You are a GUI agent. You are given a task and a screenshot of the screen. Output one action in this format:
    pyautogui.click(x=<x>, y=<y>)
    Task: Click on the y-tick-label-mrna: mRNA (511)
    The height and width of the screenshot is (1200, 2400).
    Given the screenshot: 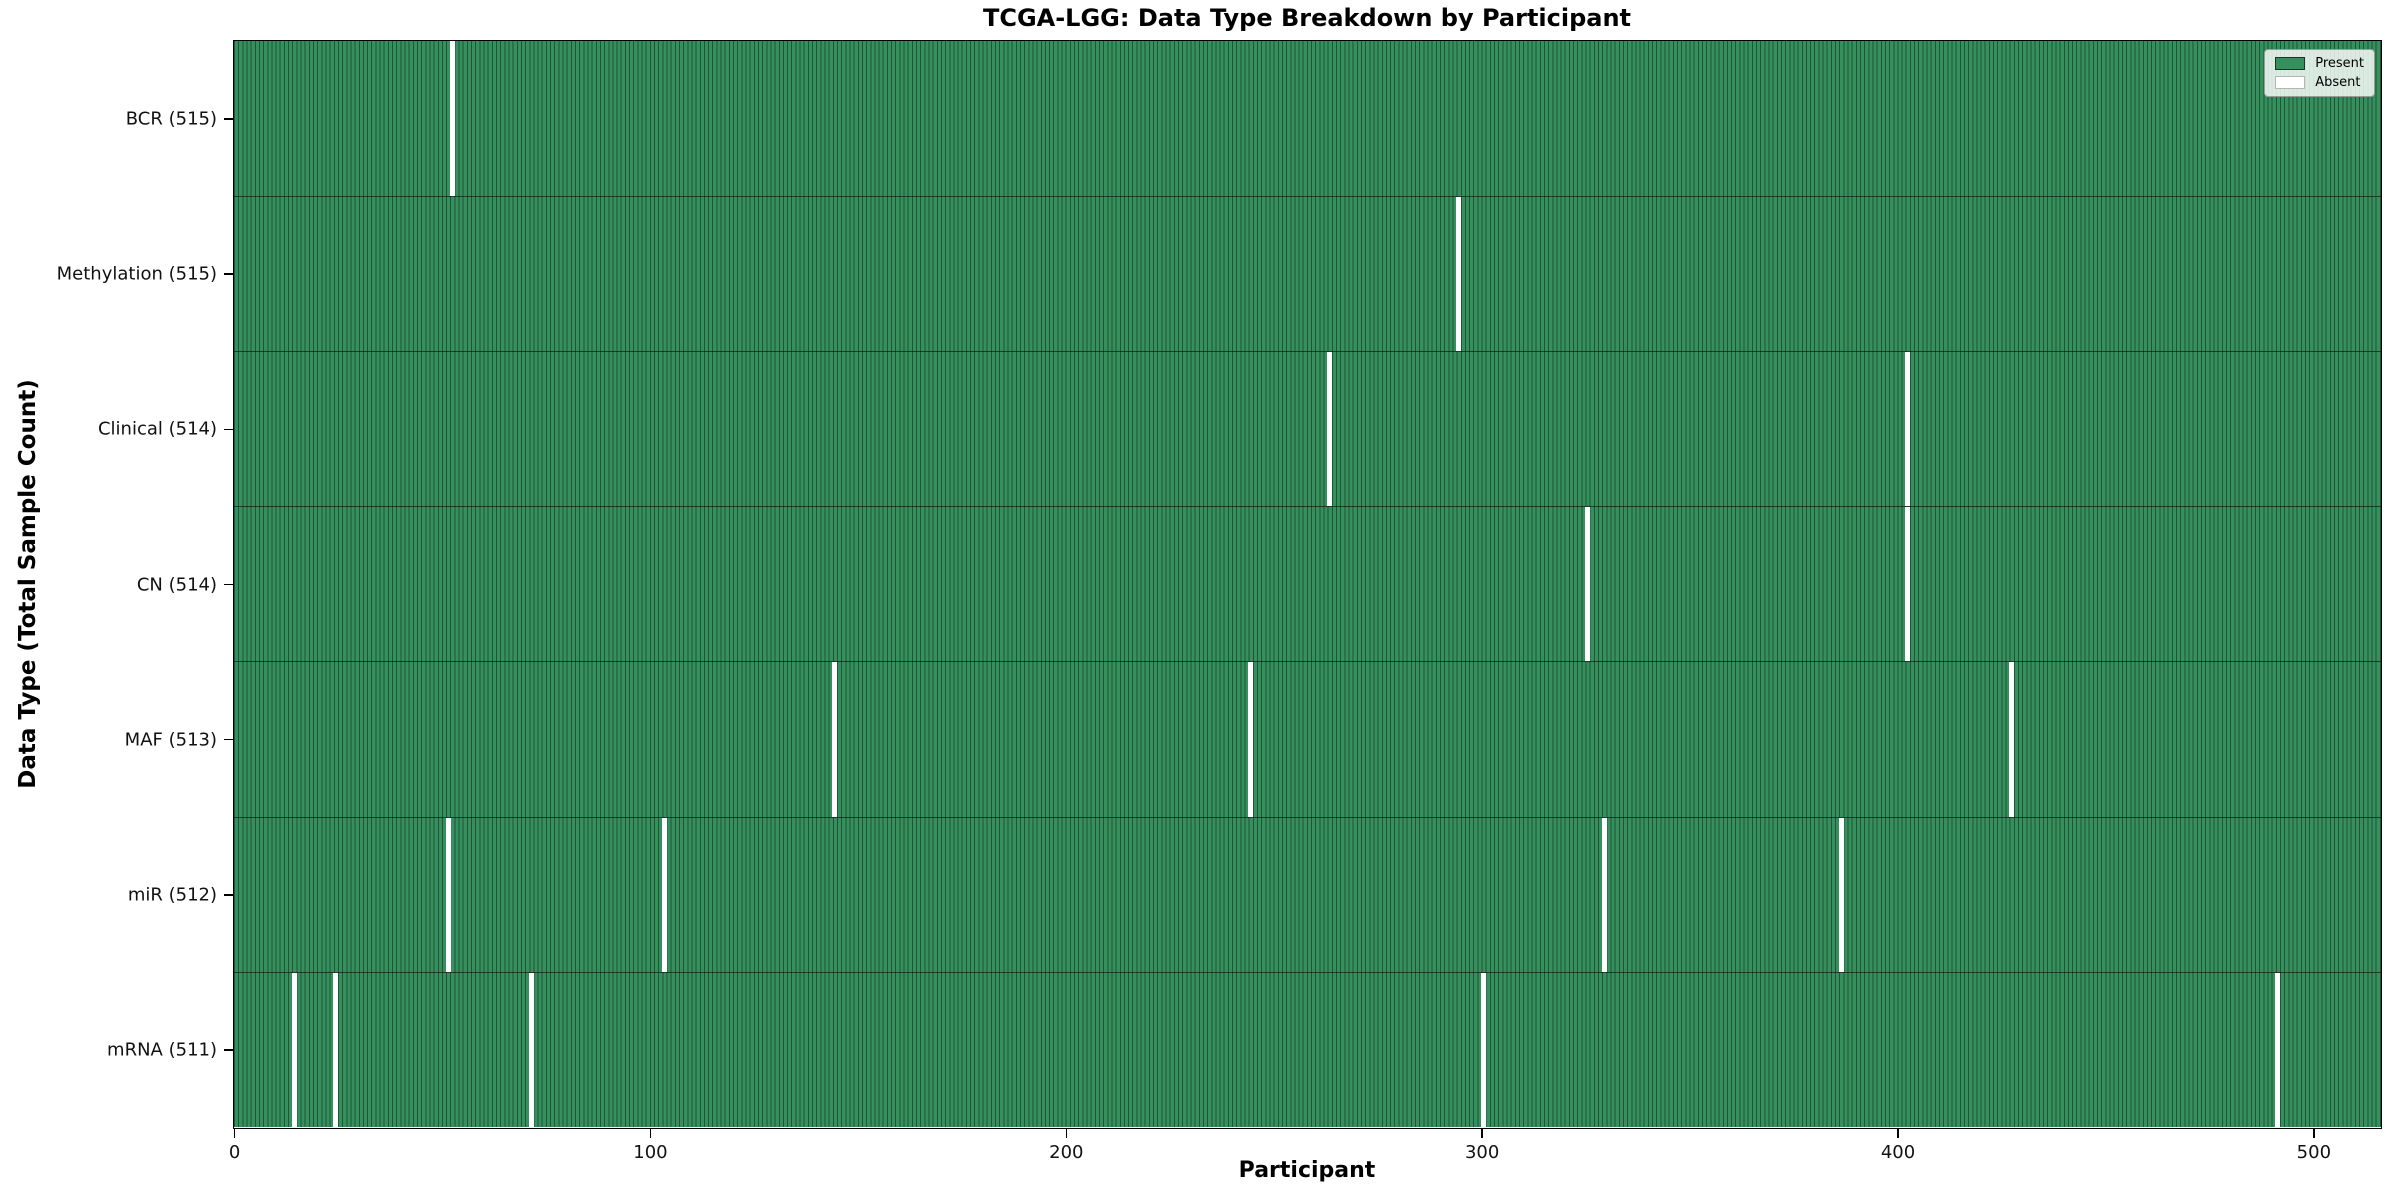 What is the action you would take?
    pyautogui.click(x=162, y=1050)
    